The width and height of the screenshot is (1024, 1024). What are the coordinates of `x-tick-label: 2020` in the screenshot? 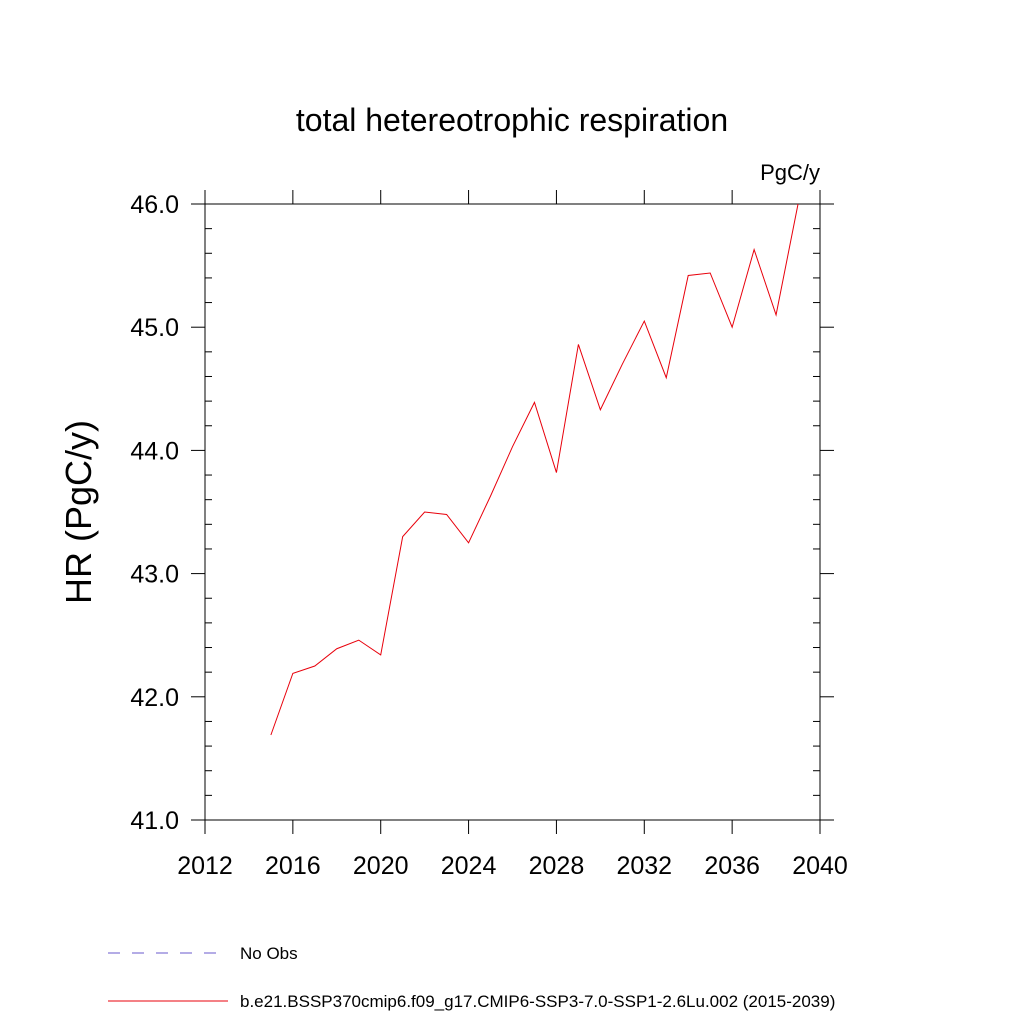 It's located at (381, 866).